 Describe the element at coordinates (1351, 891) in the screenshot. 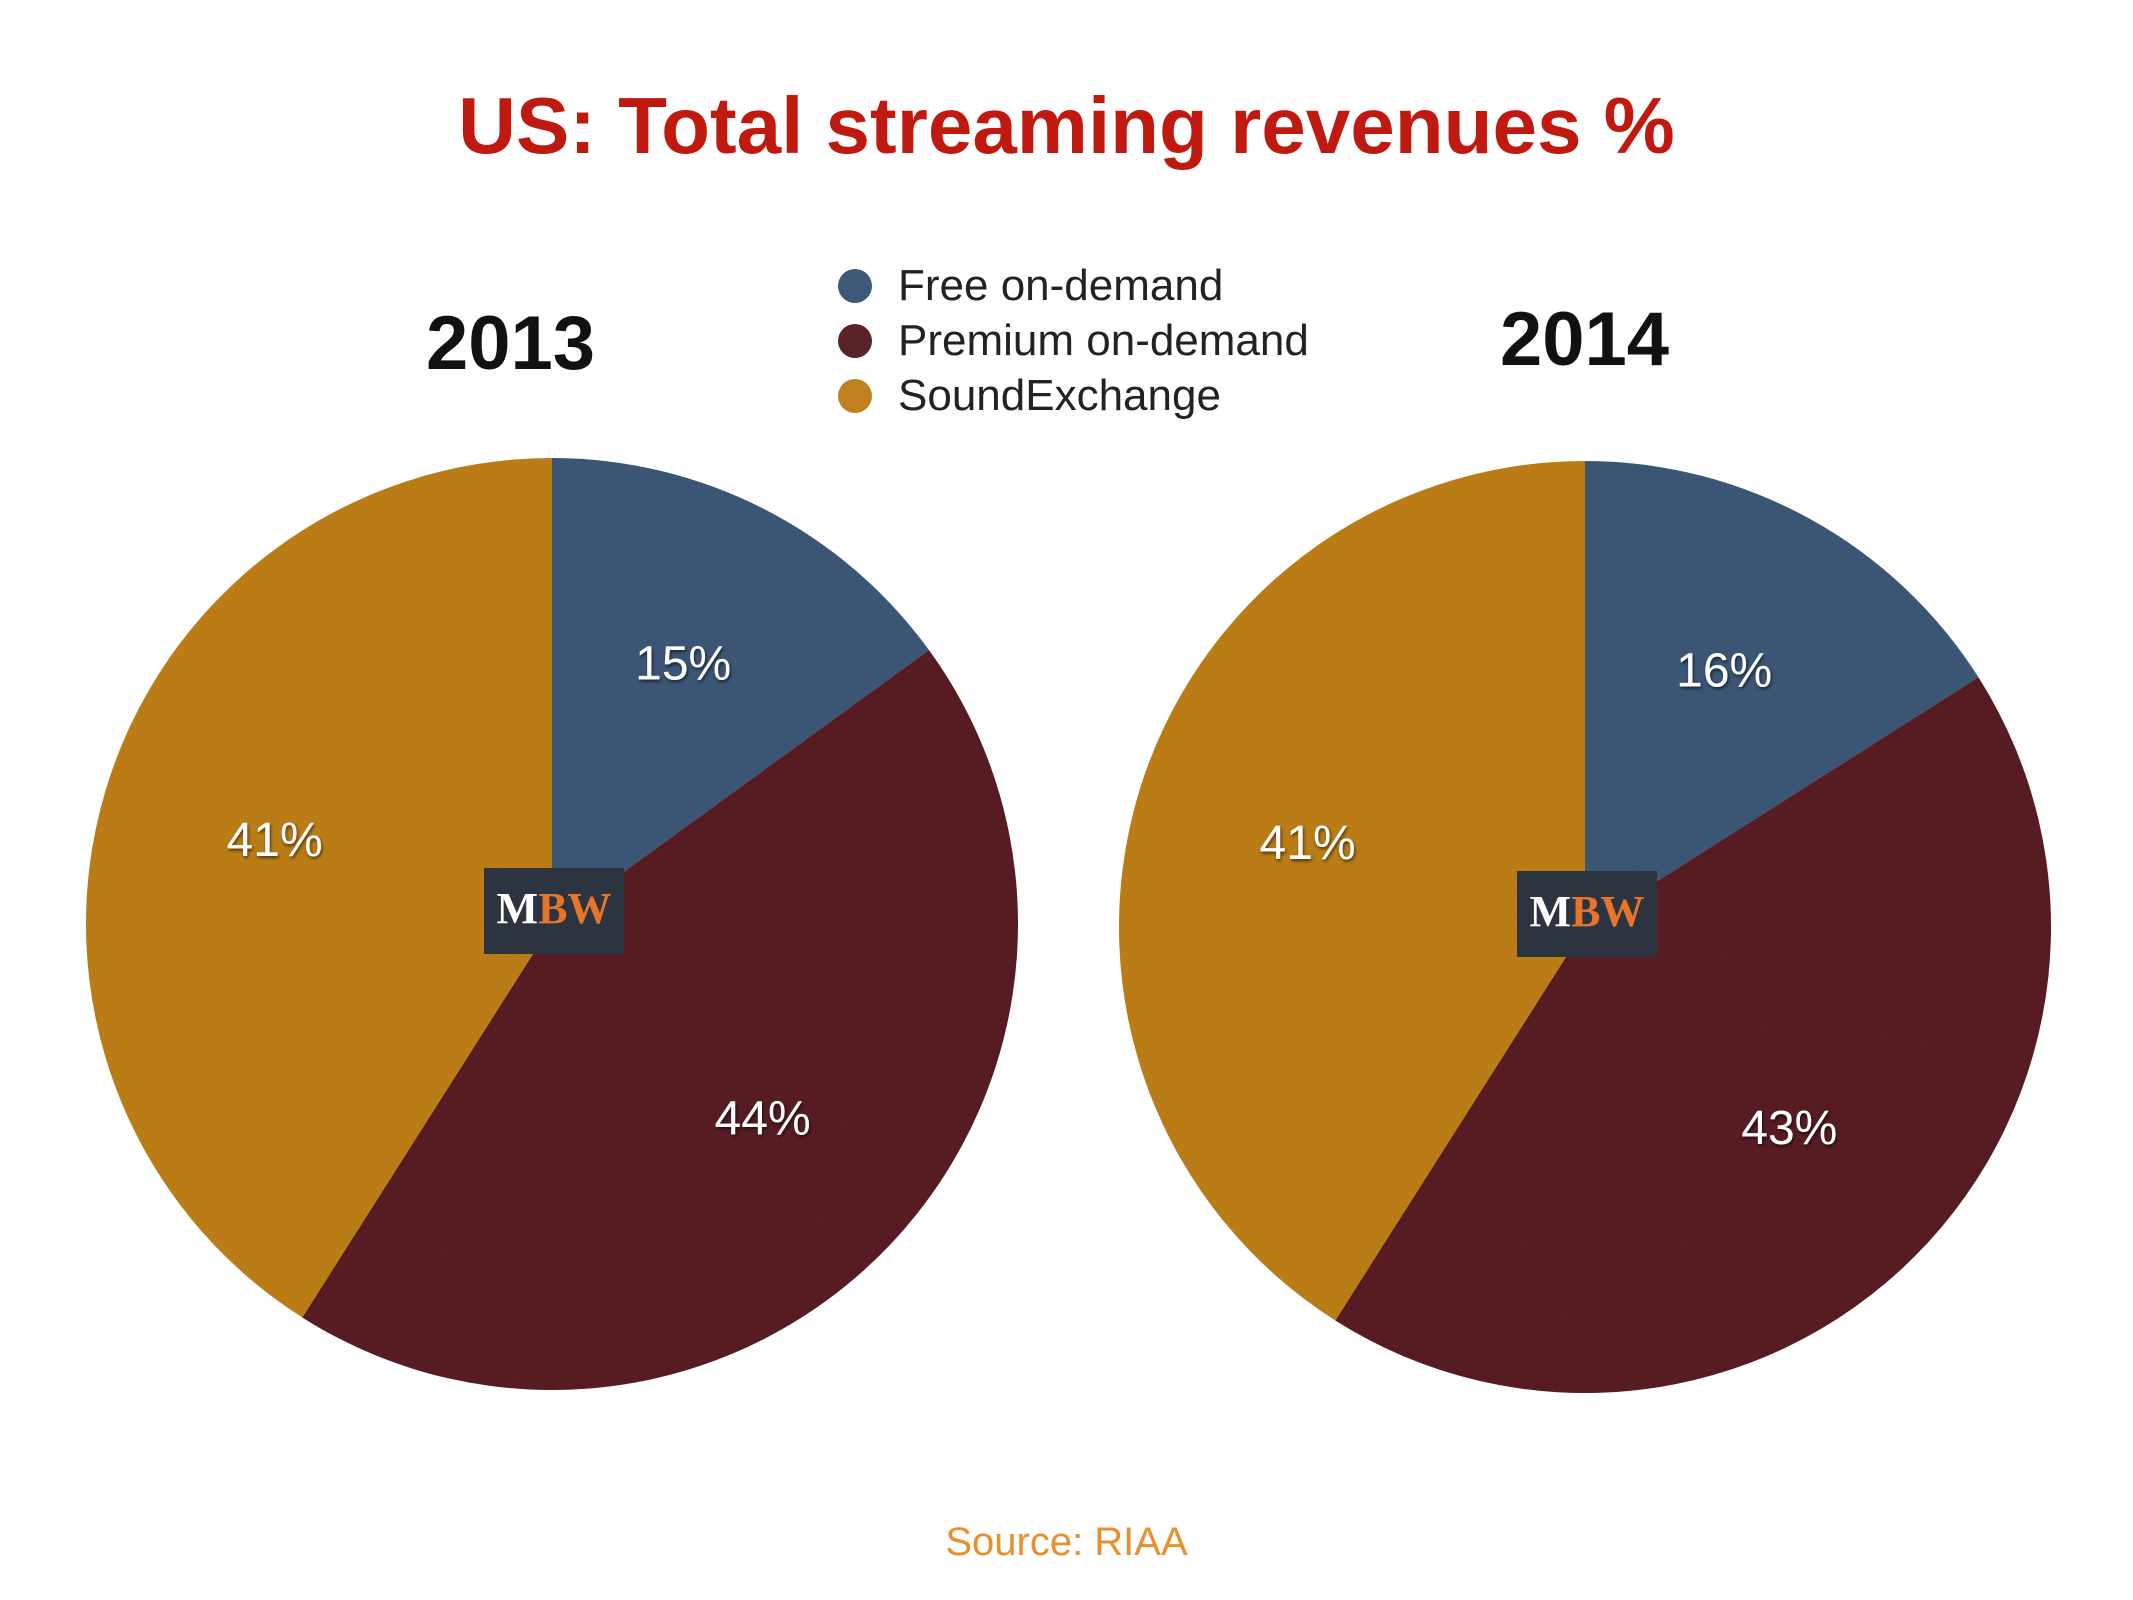

I see `slice-2014-soundexchange` at that location.